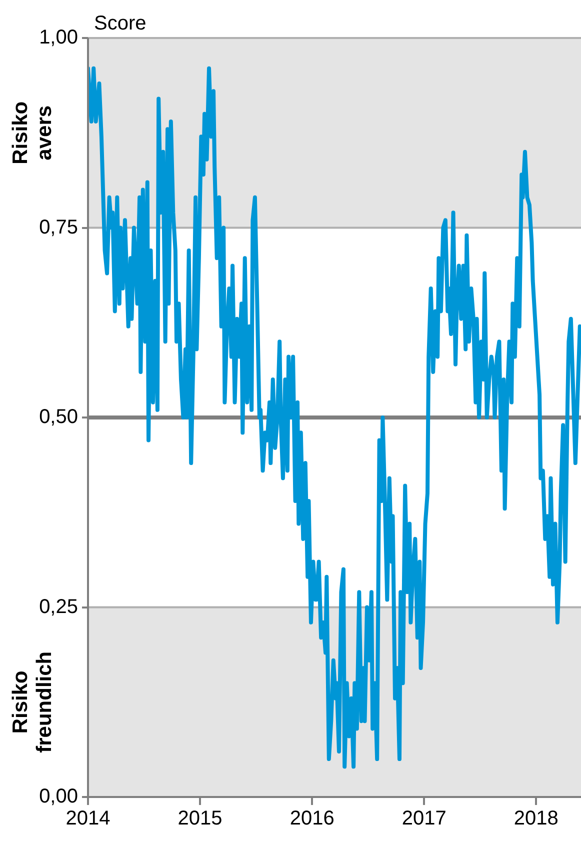 The width and height of the screenshot is (581, 844). What do you see at coordinates (88, 819) in the screenshot?
I see `x-tick-label: 2014` at bounding box center [88, 819].